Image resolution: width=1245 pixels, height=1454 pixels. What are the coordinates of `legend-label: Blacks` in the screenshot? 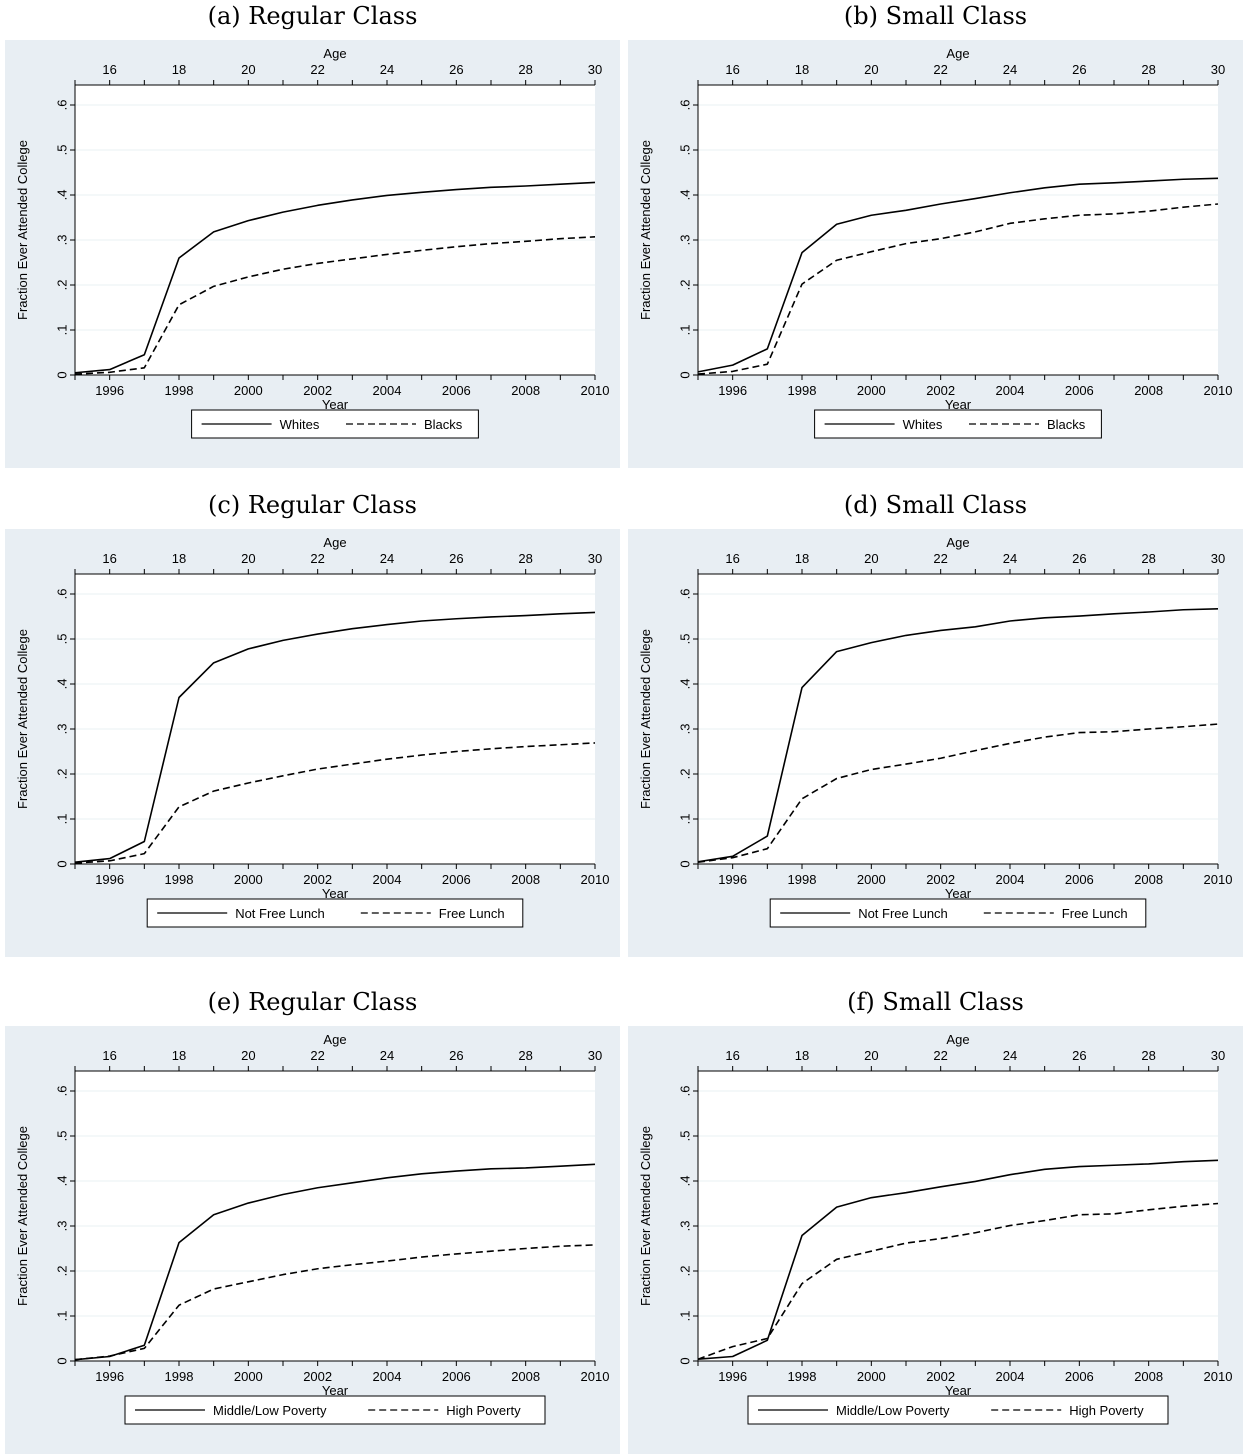 It's located at (1066, 424).